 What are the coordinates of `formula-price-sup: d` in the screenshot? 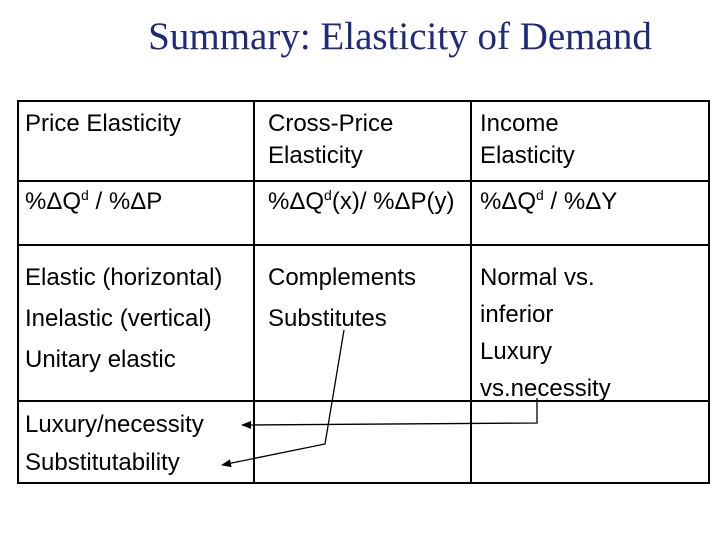 It's located at (85, 195).